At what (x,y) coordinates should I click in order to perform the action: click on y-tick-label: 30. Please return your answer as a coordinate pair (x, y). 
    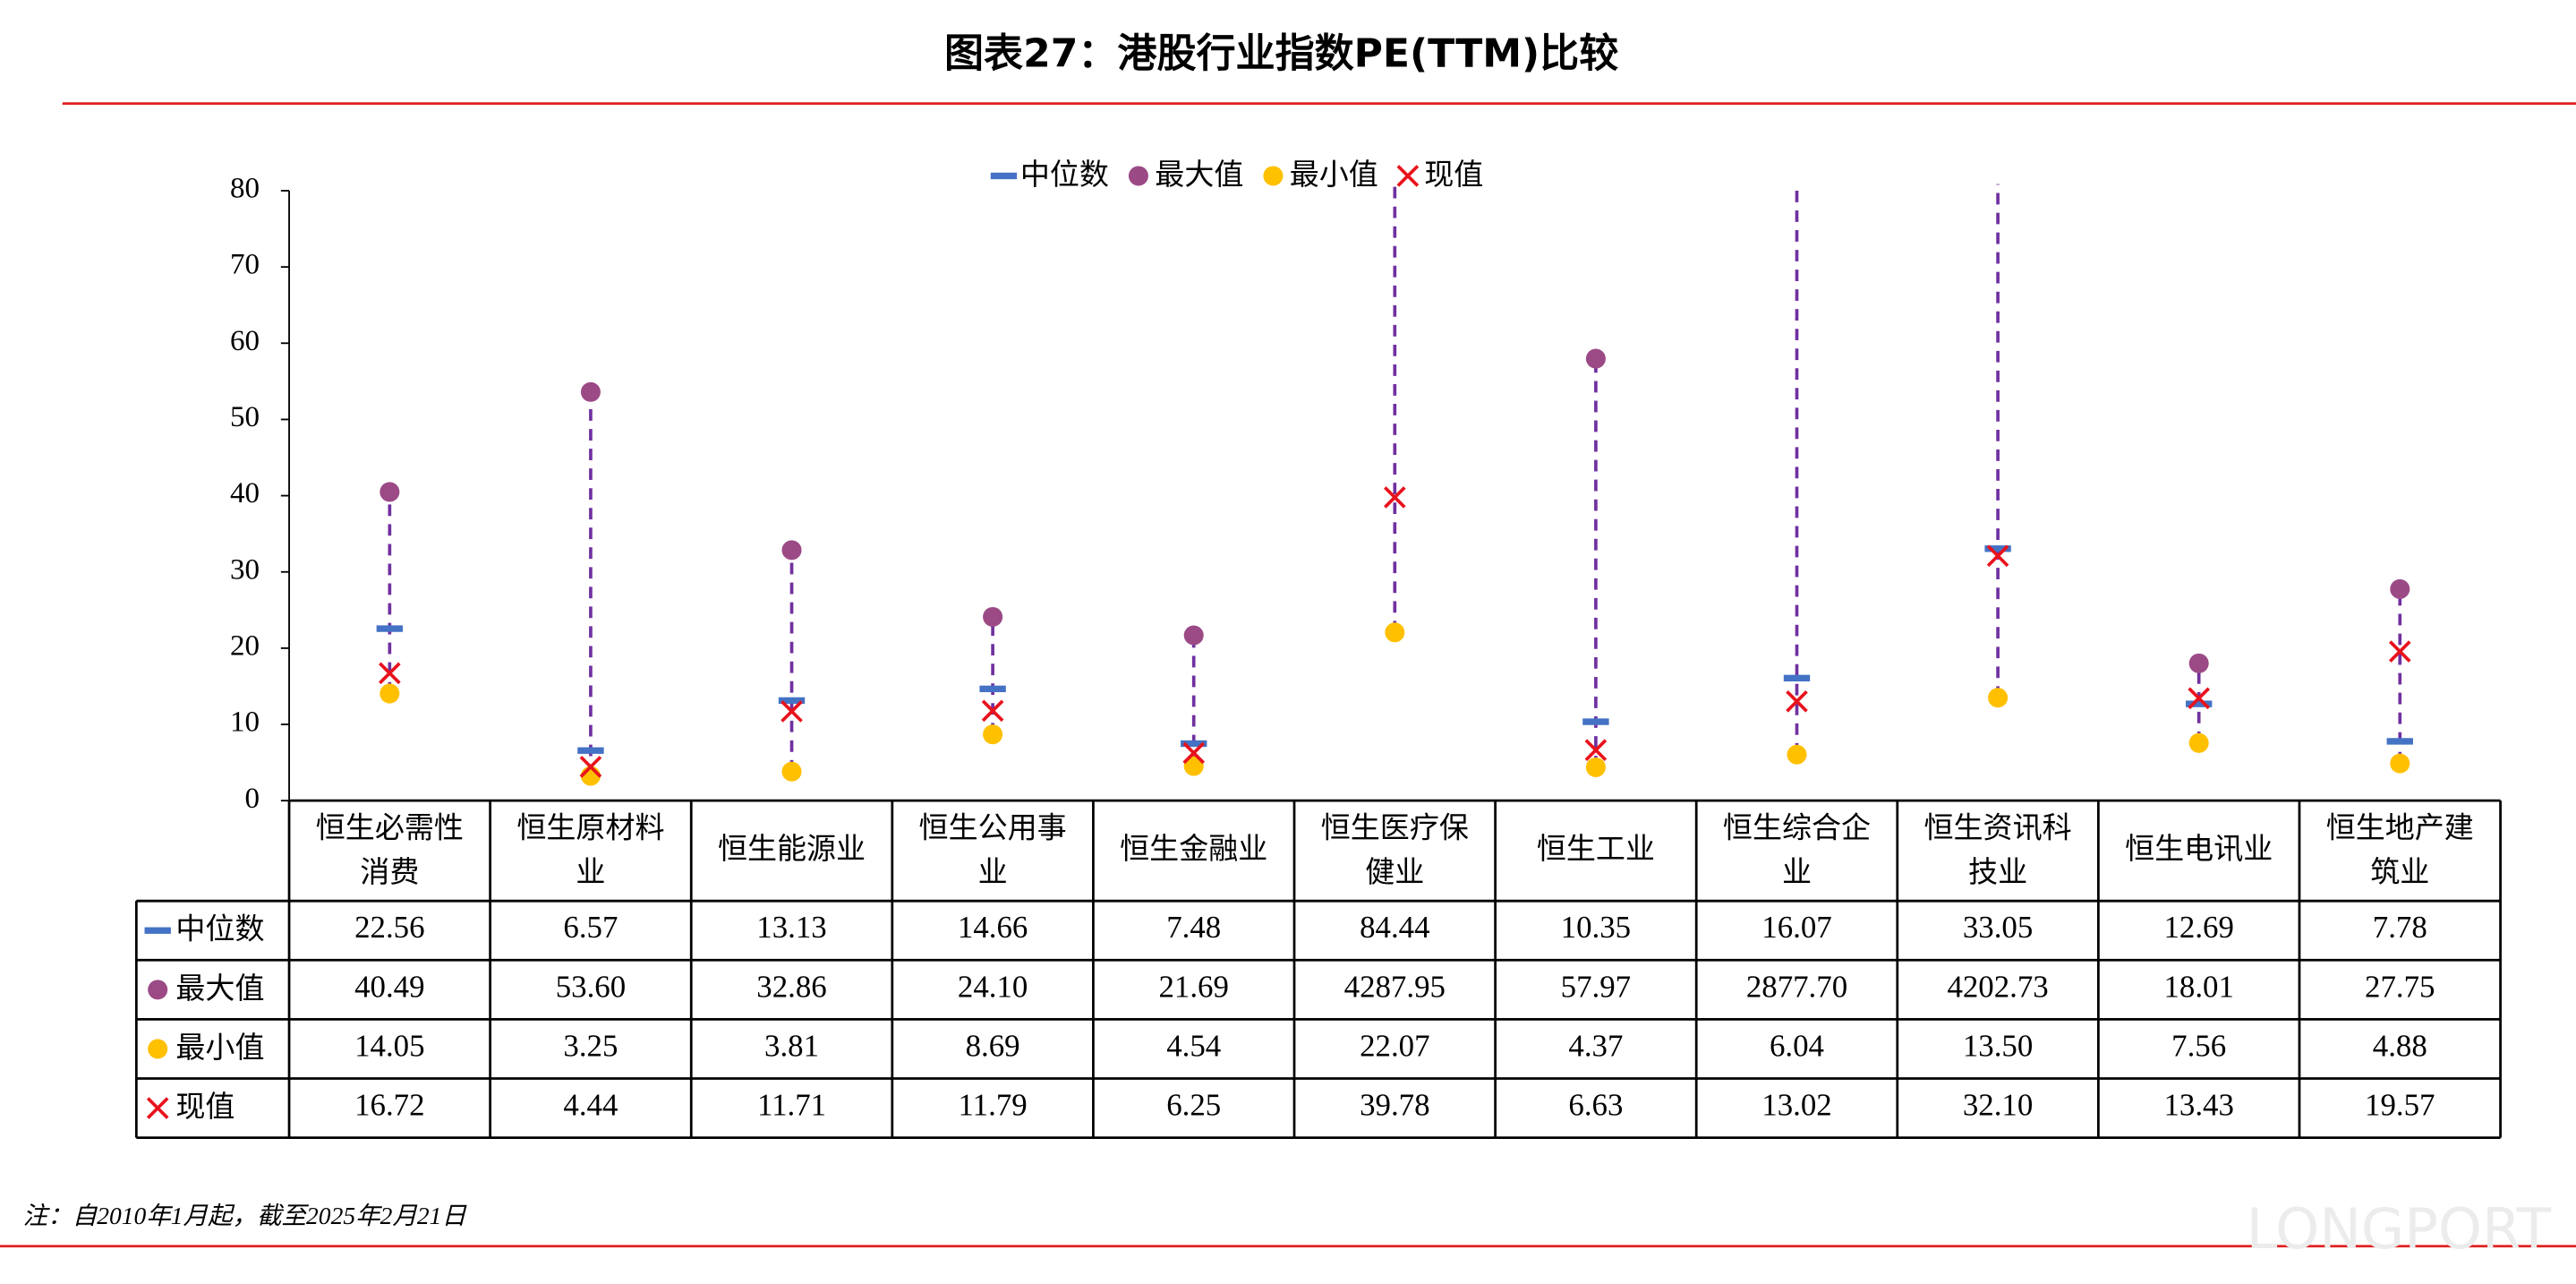
    Looking at the image, I should click on (245, 569).